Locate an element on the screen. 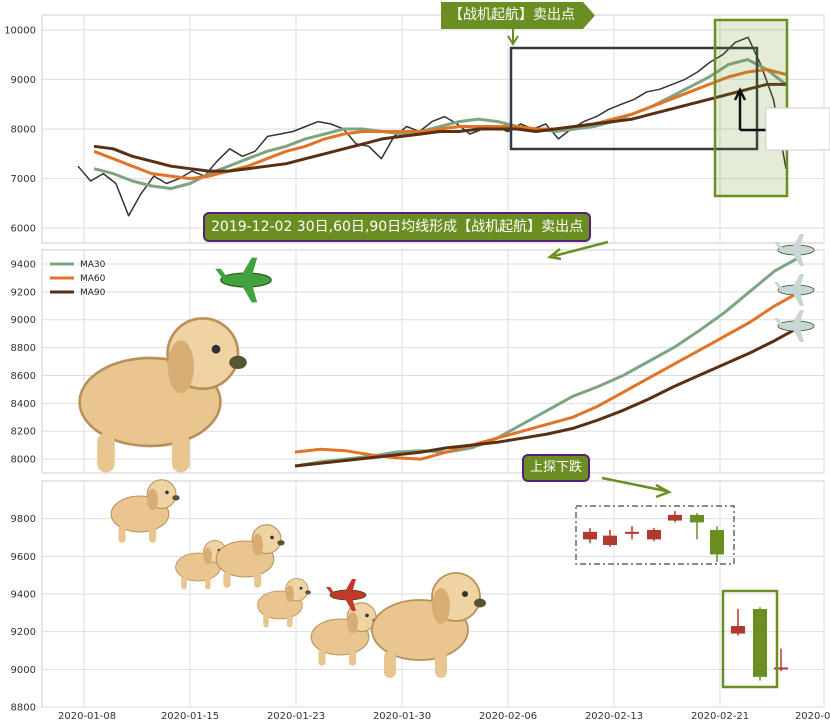 The image size is (830, 728). y-tick-label: 8600 is located at coordinates (23, 376).